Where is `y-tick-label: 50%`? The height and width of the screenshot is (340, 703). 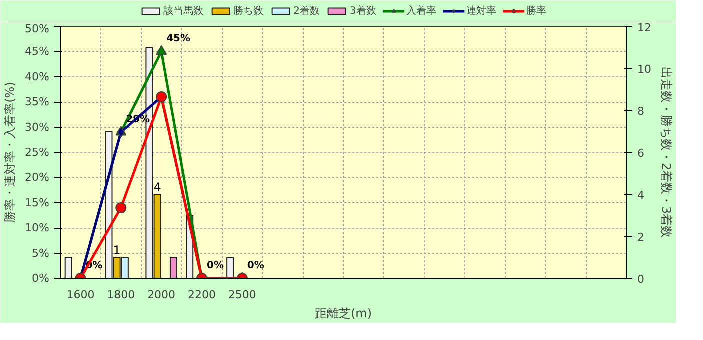
y-tick-label: 50% is located at coordinates (37, 29).